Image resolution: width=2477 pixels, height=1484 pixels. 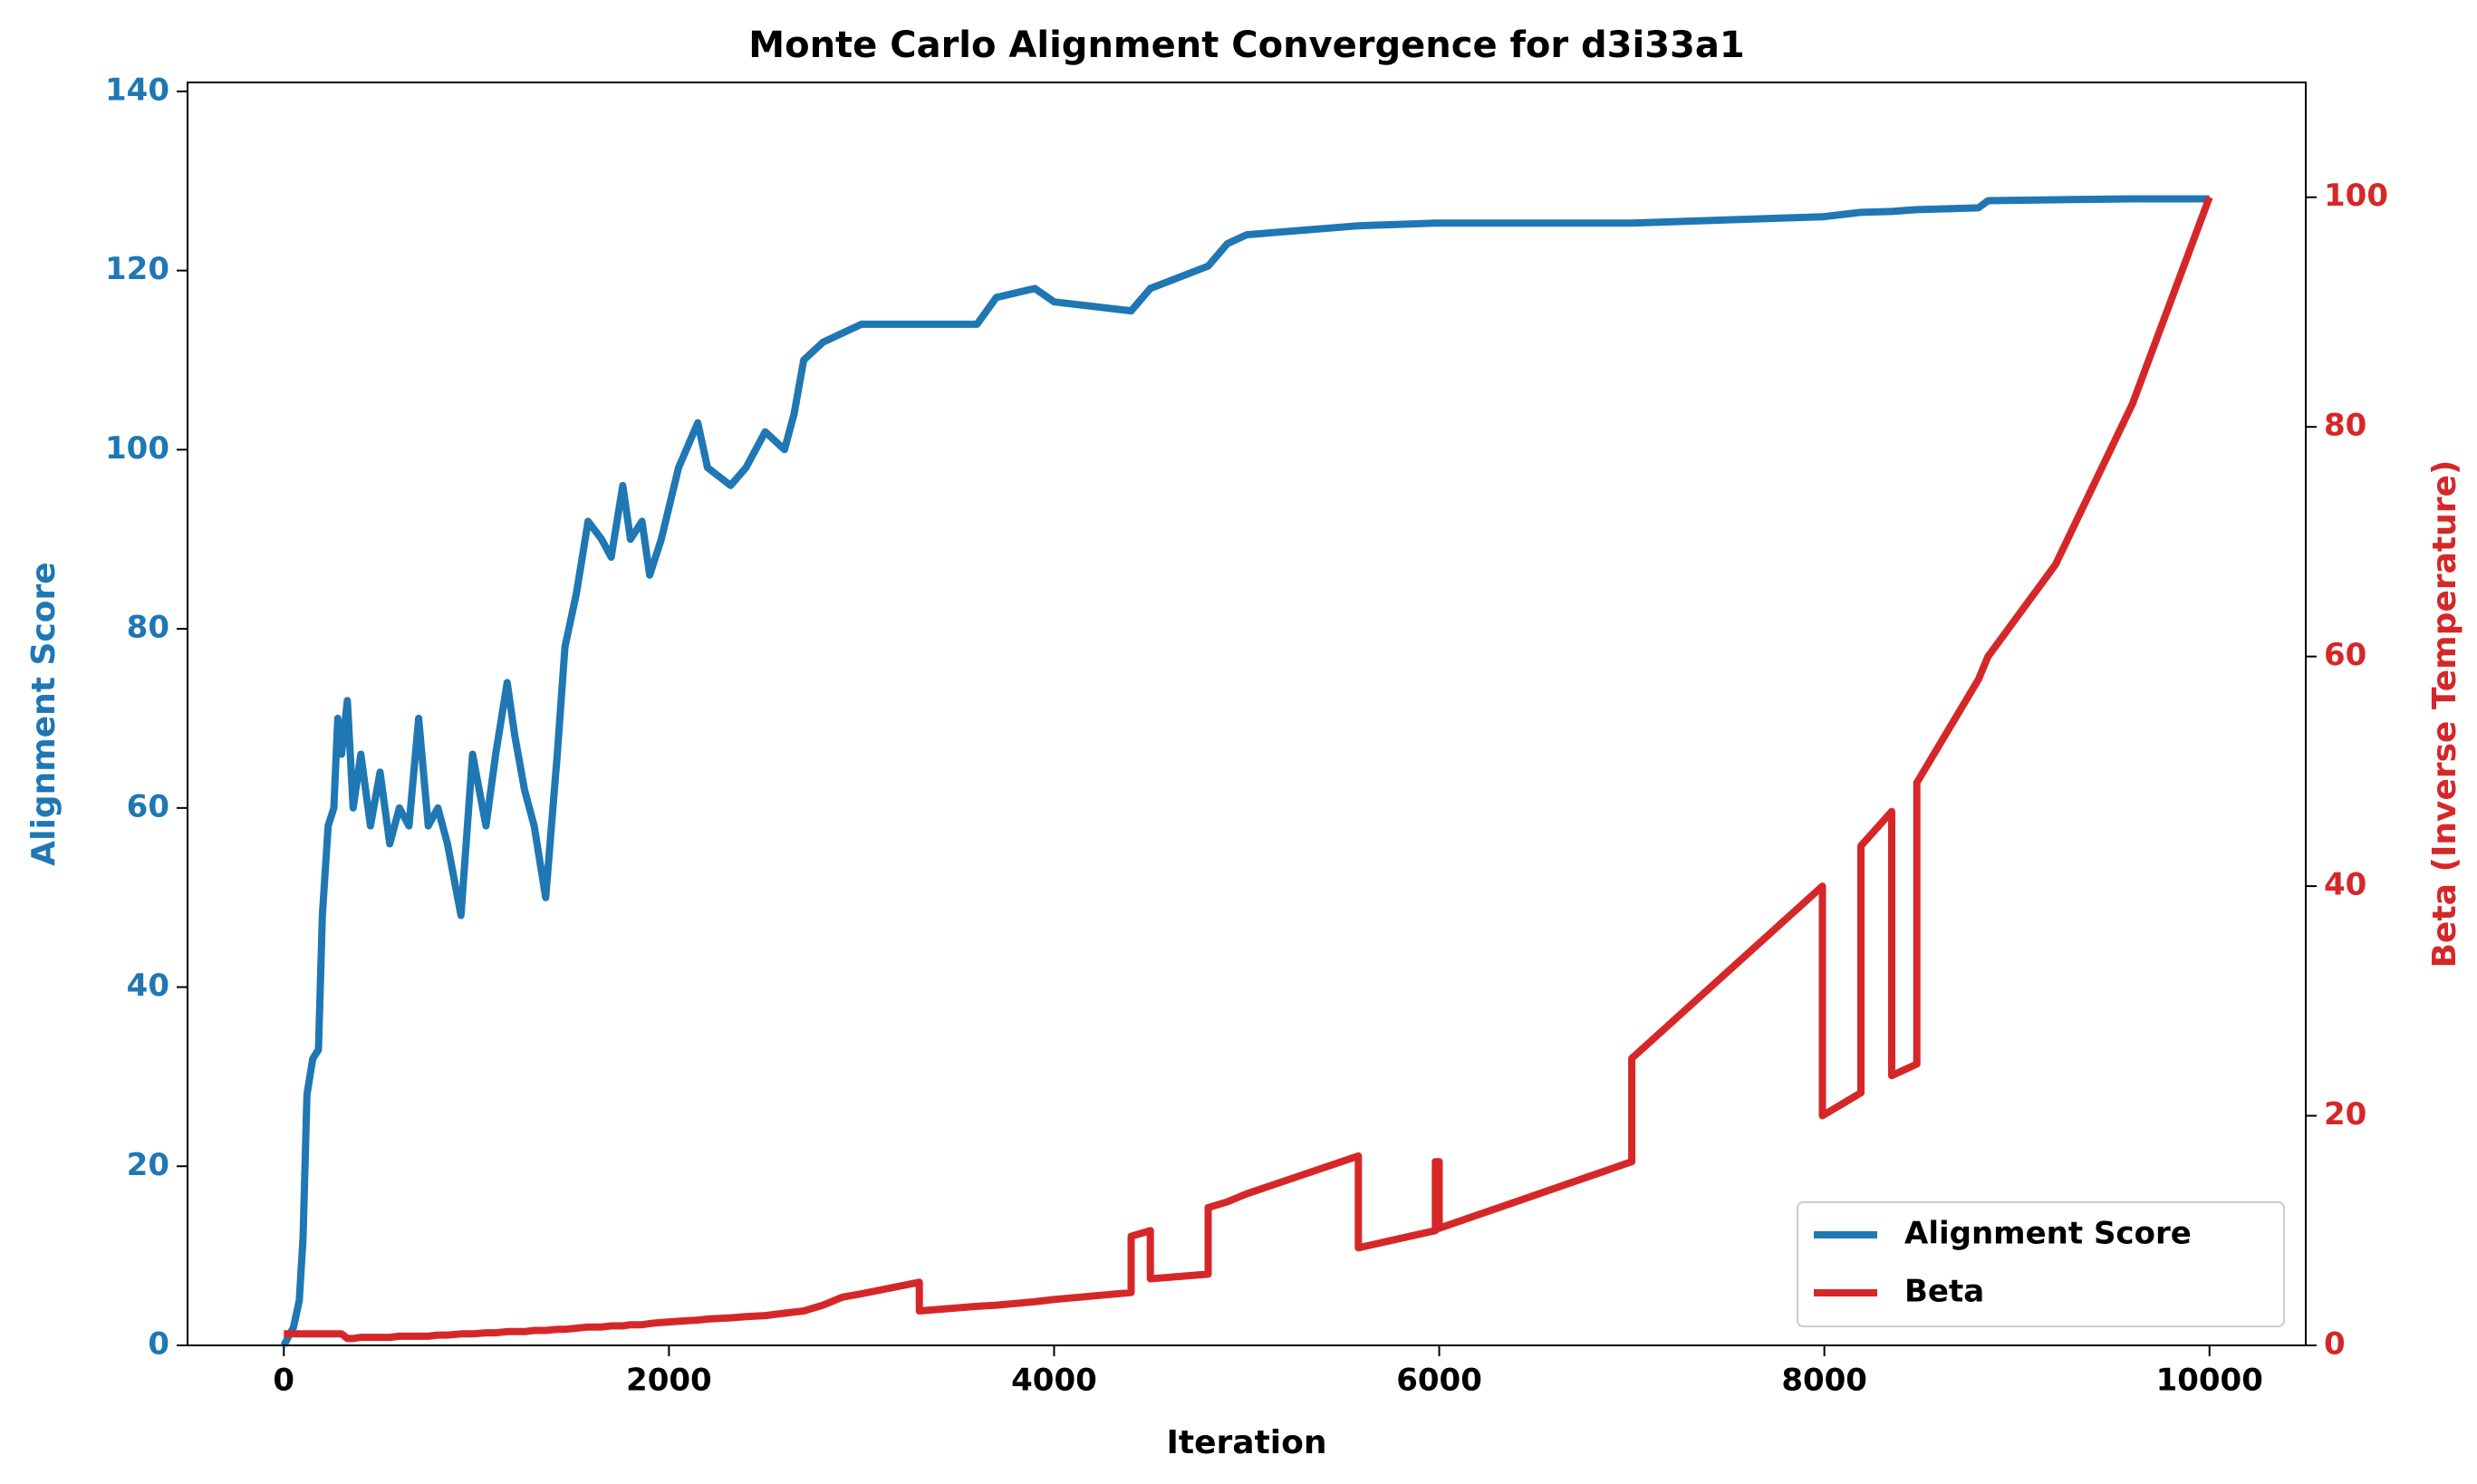 What do you see at coordinates (148, 1165) in the screenshot?
I see `y-tick-label: 20` at bounding box center [148, 1165].